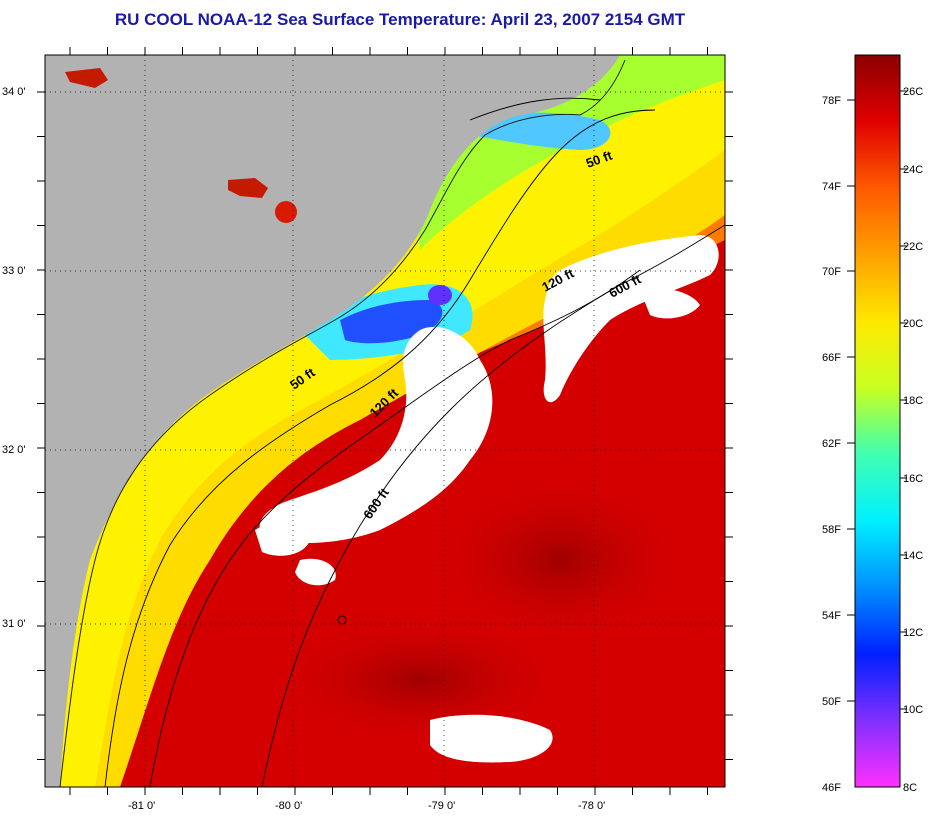 The height and width of the screenshot is (817, 928). Describe the element at coordinates (14, 271) in the screenshot. I see `lat-label-33: 33 0'` at that location.